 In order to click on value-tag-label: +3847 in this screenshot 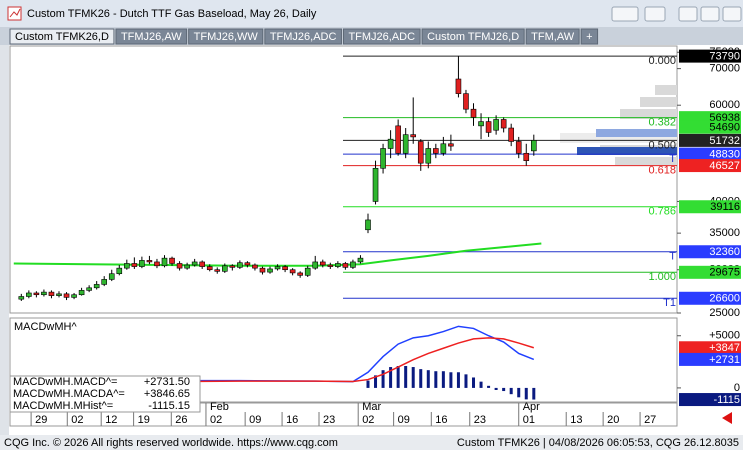, I will do `click(724, 348)`.